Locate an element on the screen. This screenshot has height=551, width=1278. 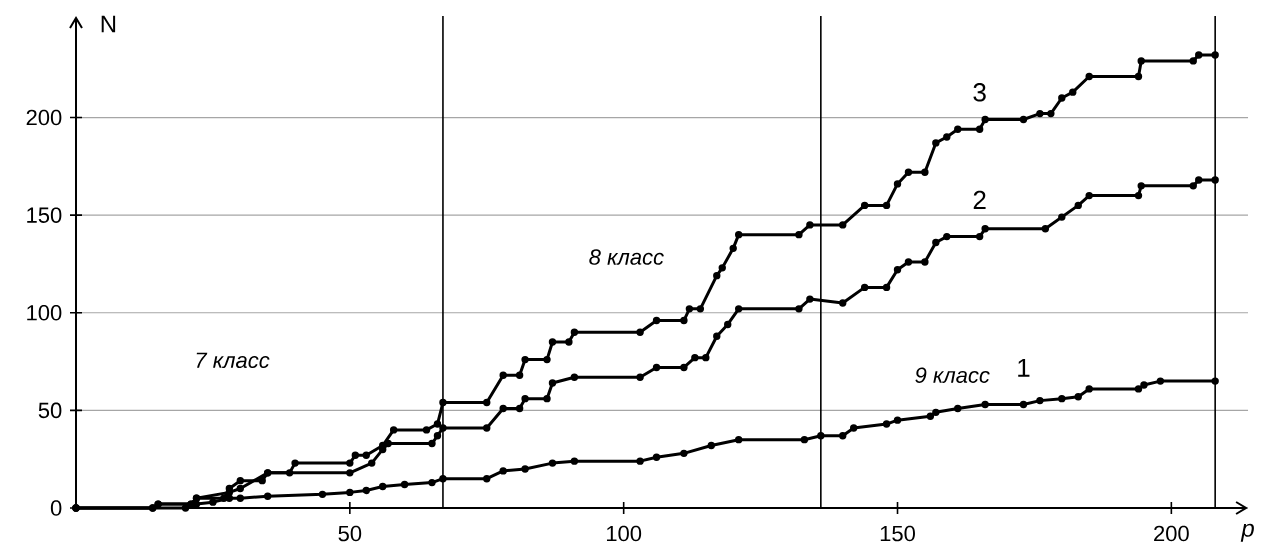
series-label: 1 is located at coordinates (1024, 367).